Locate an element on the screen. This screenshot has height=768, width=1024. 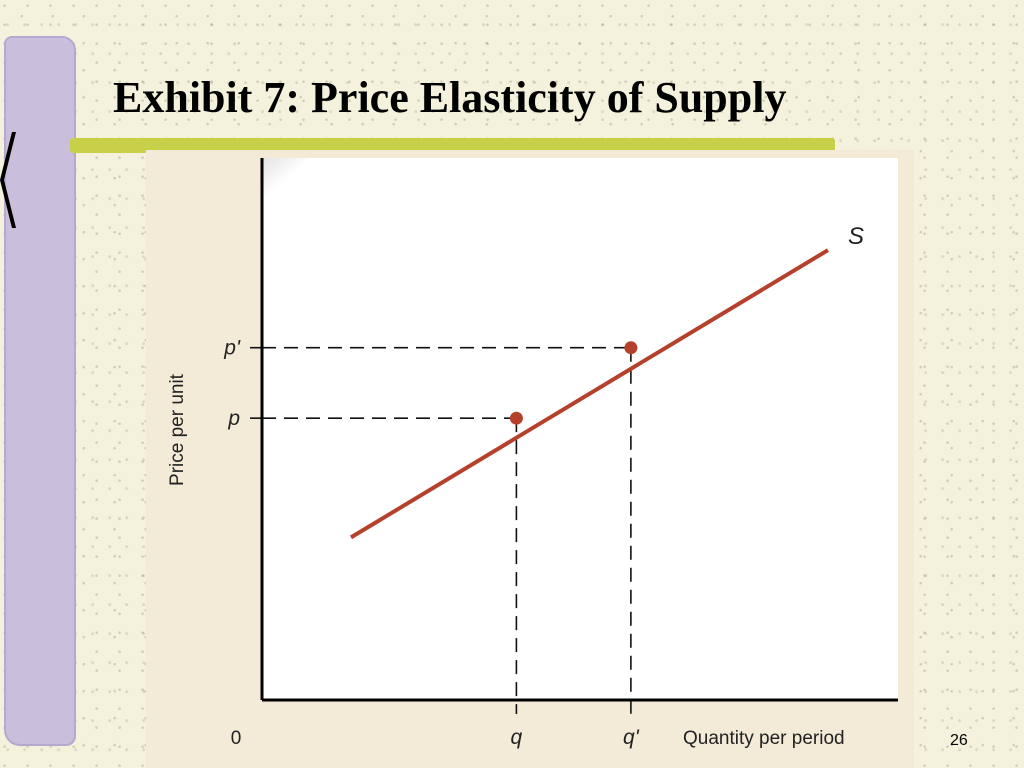
price-tick-label: p' is located at coordinates (232, 348).